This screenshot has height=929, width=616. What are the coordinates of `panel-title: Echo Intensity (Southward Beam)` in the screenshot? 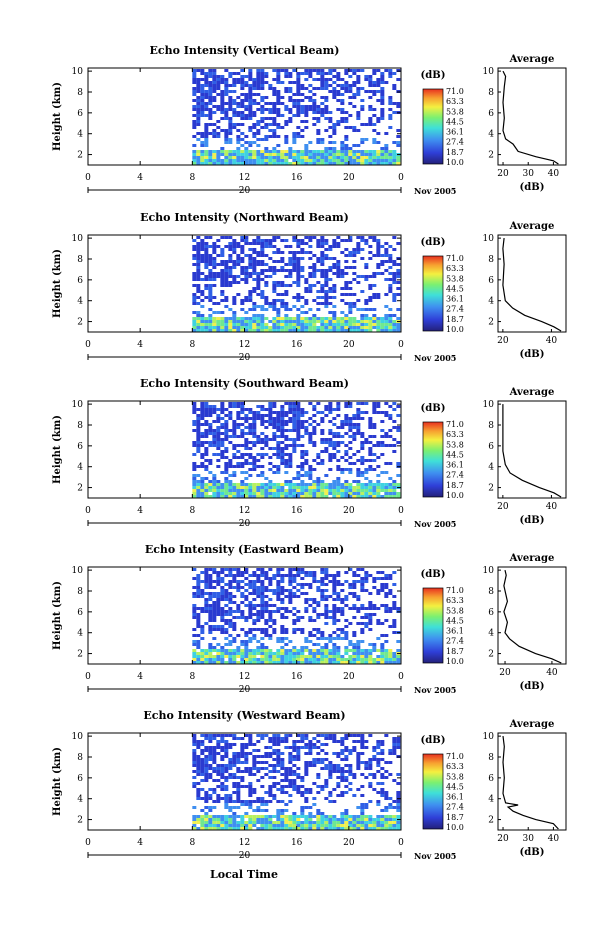 It's located at (244, 383).